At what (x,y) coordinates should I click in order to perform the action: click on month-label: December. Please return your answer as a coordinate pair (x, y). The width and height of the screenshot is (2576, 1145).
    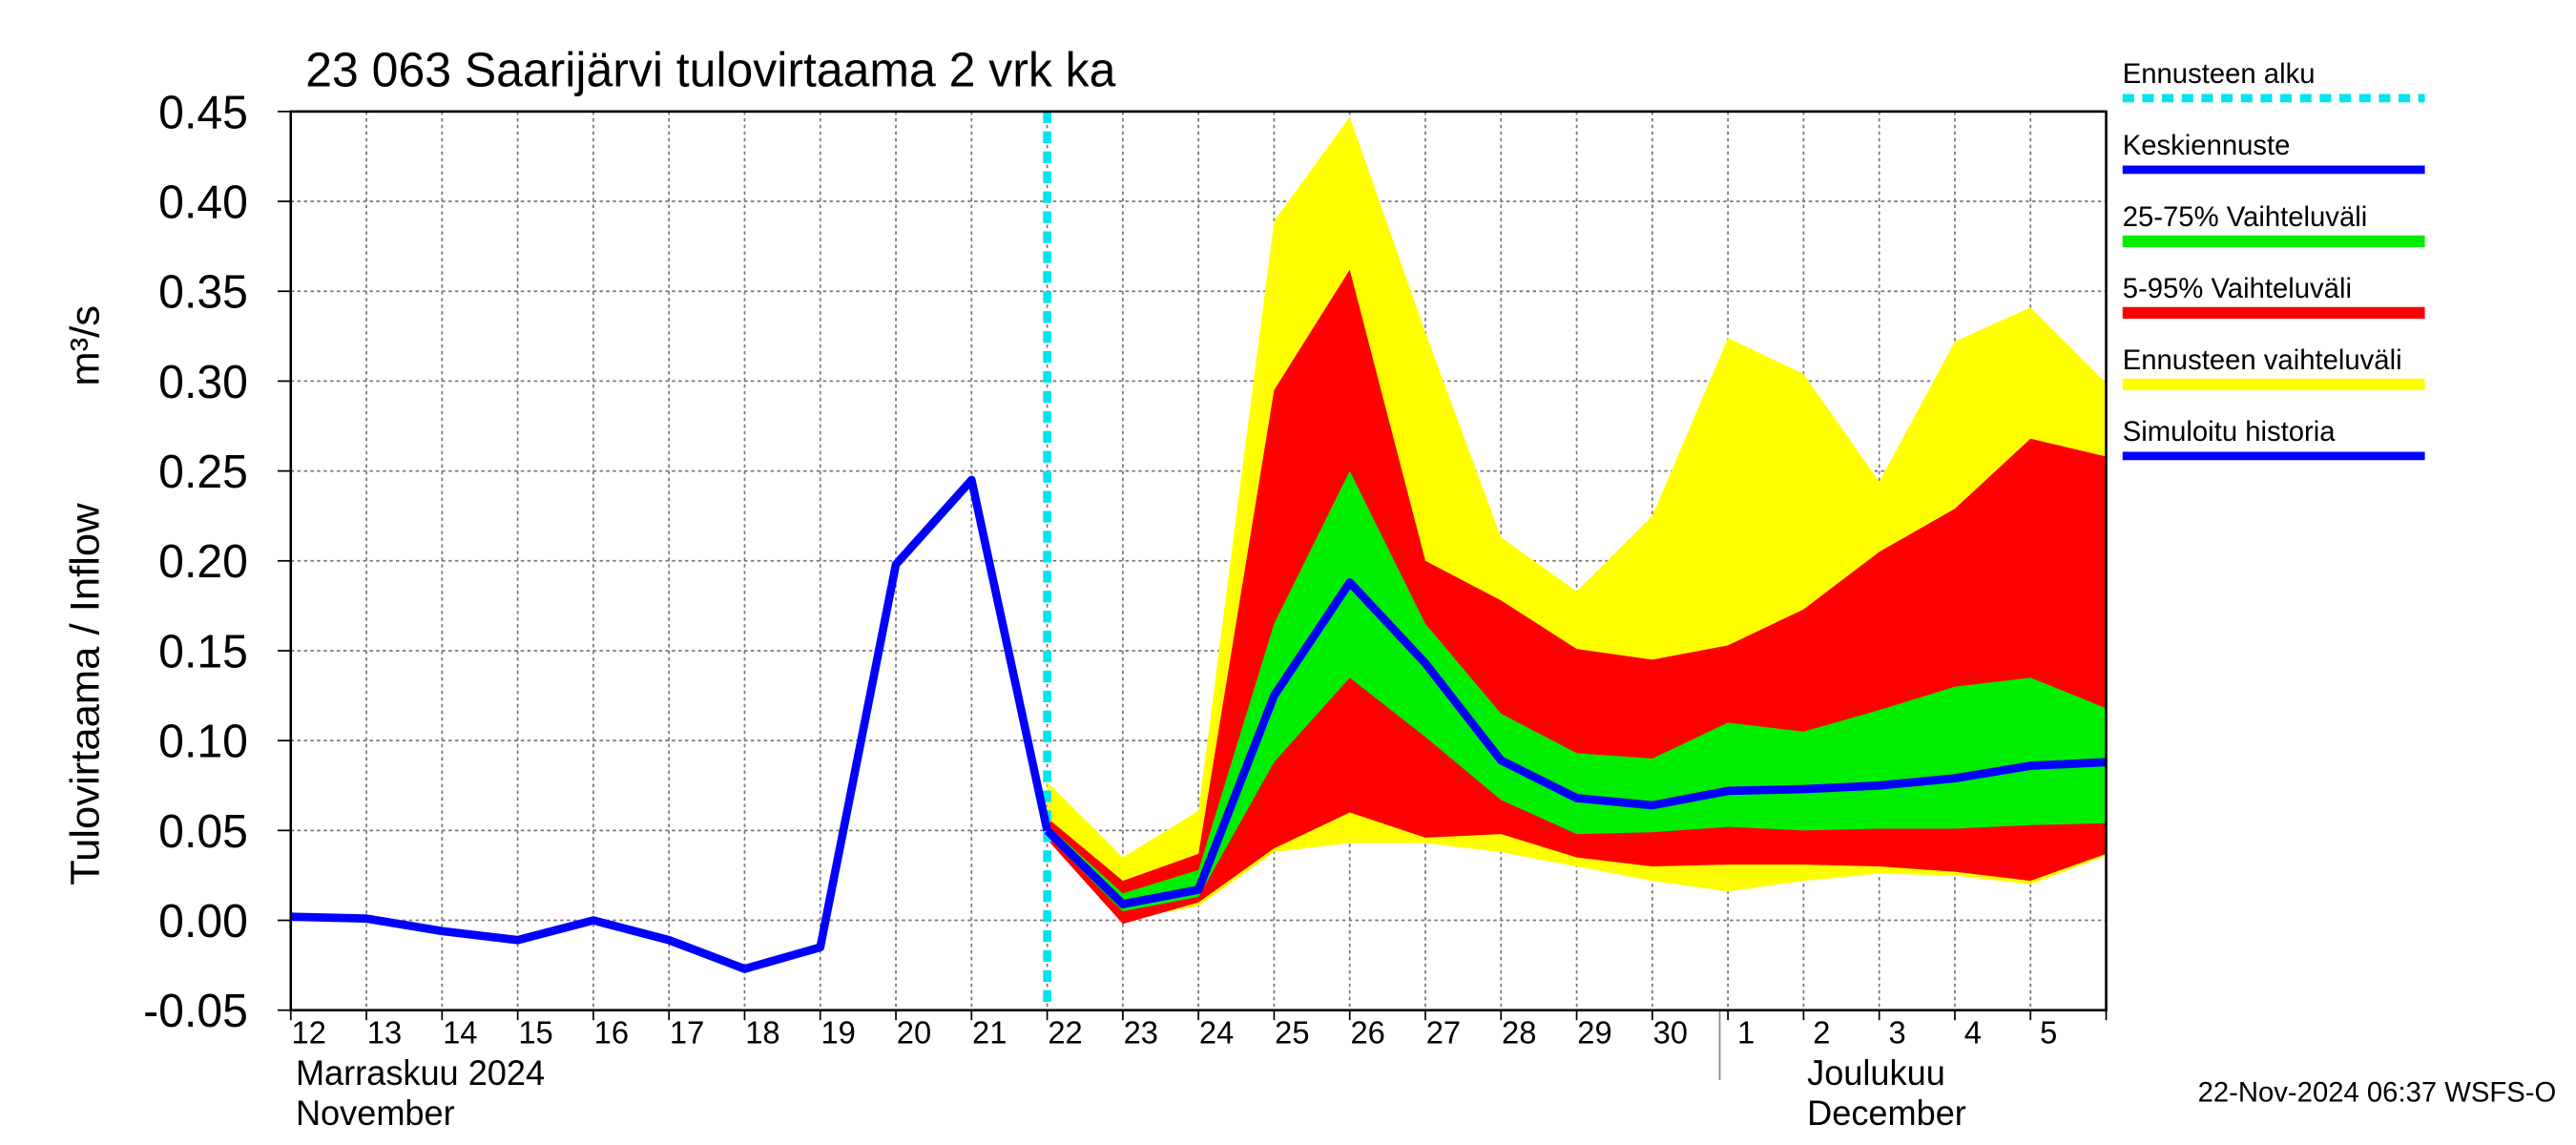
    Looking at the image, I should click on (1886, 1113).